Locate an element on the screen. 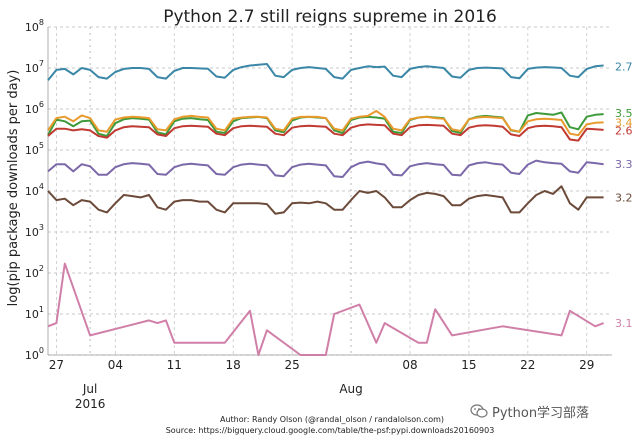  watermark-text: Python学习部落 is located at coordinates (541, 413).